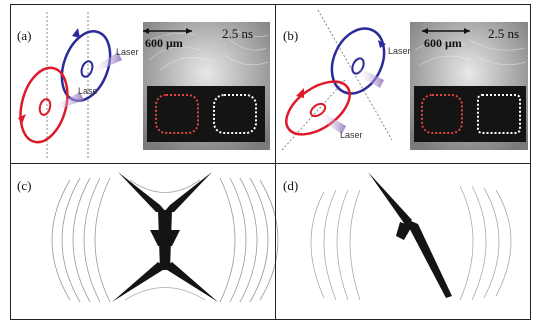  I want to click on guide-line, so click(355, 75).